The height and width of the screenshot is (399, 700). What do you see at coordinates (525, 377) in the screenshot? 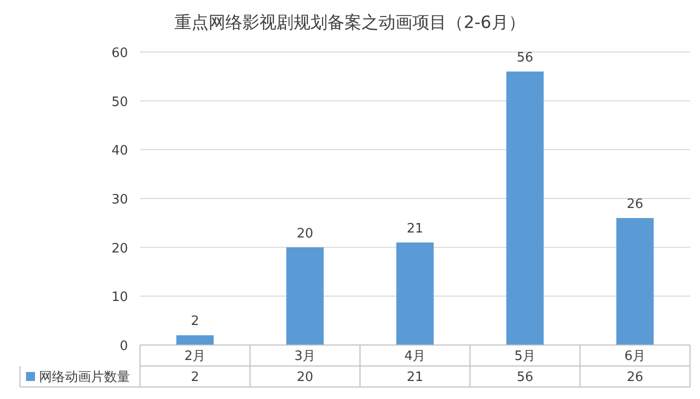
I see `text: 56` at bounding box center [525, 377].